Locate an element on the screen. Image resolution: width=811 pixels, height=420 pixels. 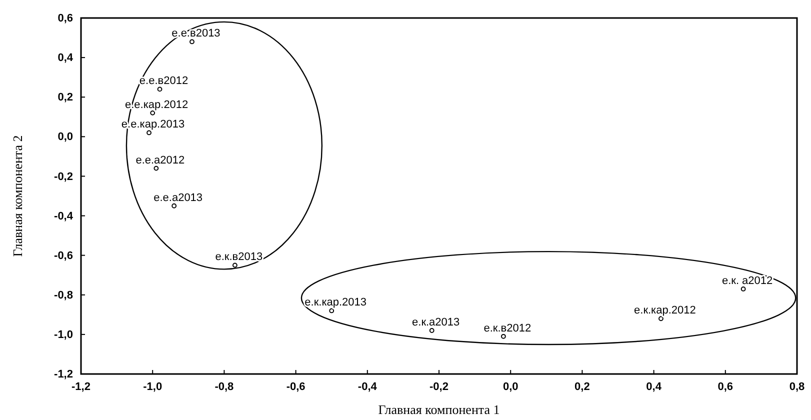
annotation: е.к.кар.2012 is located at coordinates (665, 310).